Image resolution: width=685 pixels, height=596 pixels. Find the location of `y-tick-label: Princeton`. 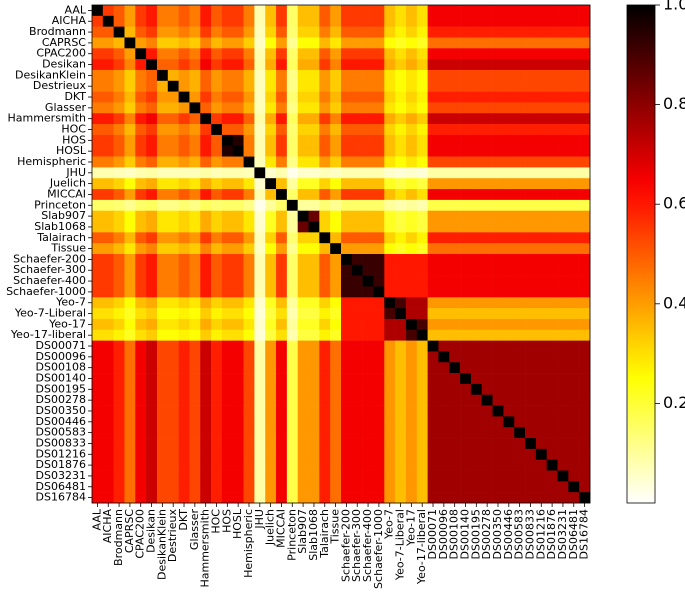

y-tick-label: Princeton is located at coordinates (60, 204).